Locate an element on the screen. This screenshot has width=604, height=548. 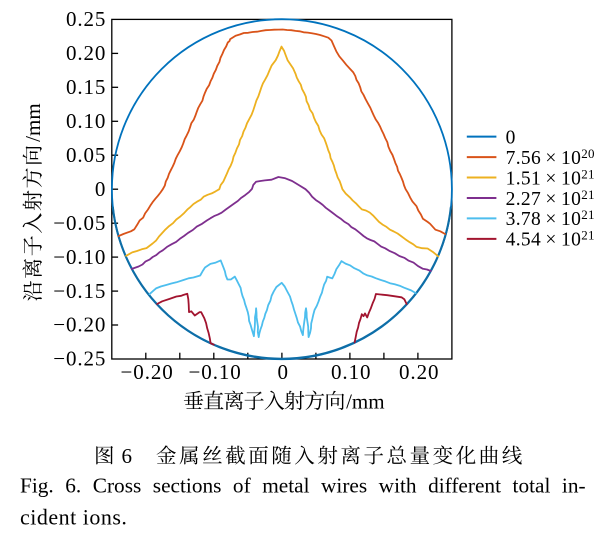
svg-text: 0.25 is located at coordinates (86, 19).